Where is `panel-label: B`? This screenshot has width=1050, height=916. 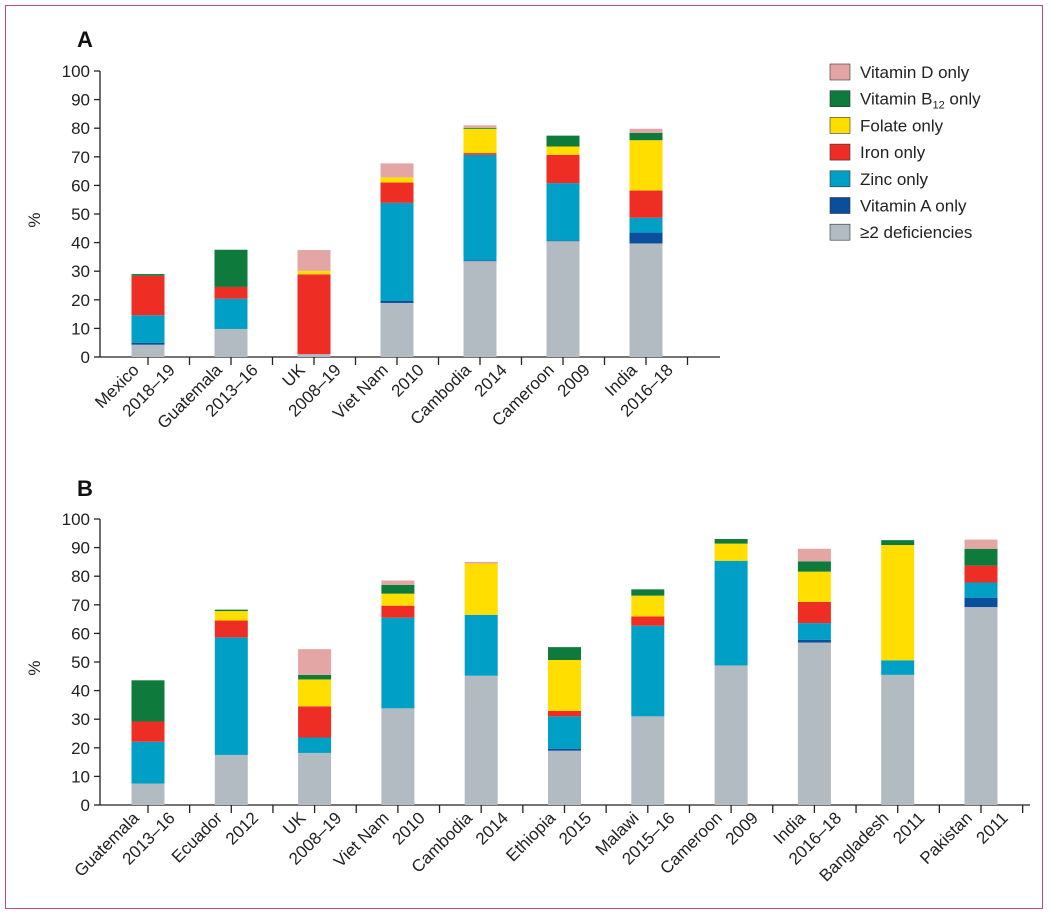
panel-label: B is located at coordinates (85, 488).